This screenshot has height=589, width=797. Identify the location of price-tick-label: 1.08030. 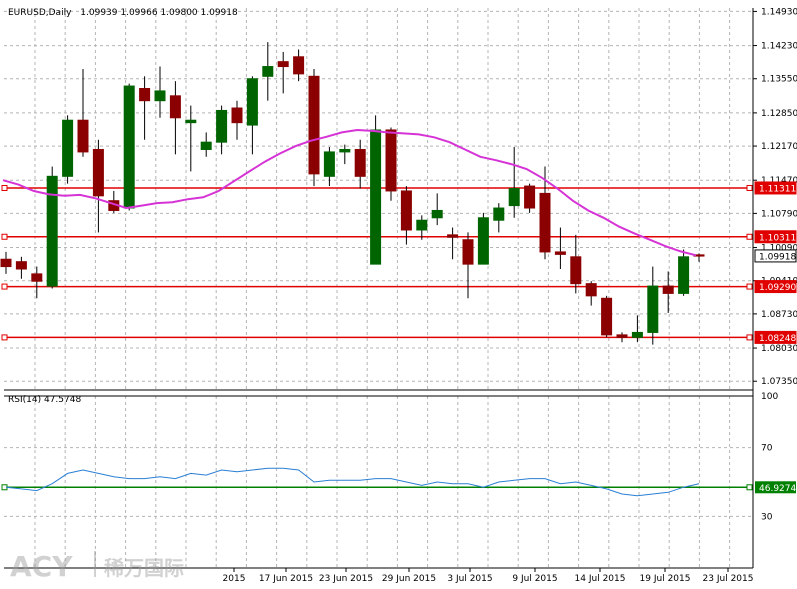
(779, 349).